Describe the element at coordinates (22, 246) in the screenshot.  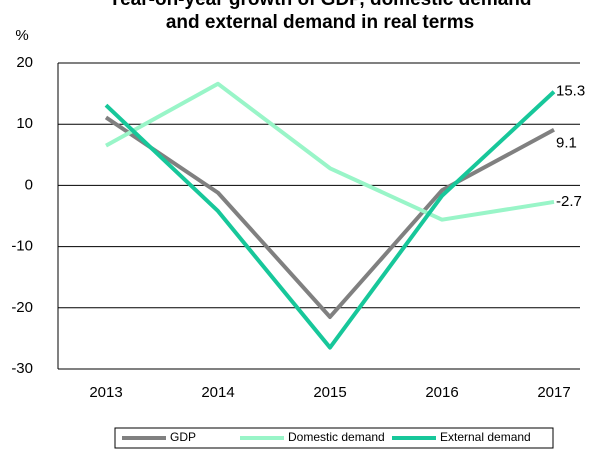
I see `y-tick-label: -10` at that location.